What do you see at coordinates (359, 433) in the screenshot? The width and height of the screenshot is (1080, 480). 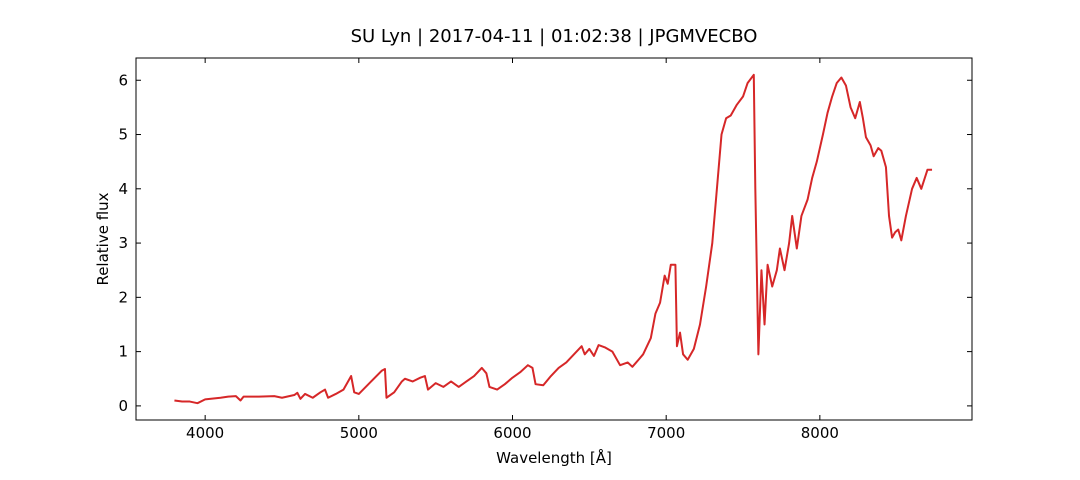 I see `x-tick-label: 5000` at bounding box center [359, 433].